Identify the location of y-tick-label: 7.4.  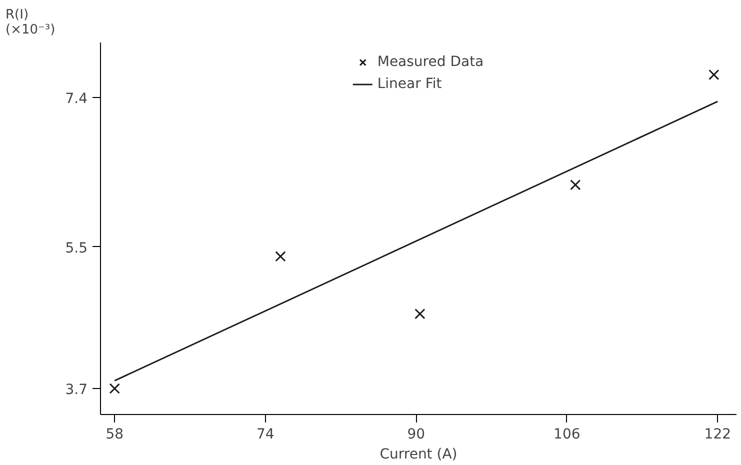
(76, 99).